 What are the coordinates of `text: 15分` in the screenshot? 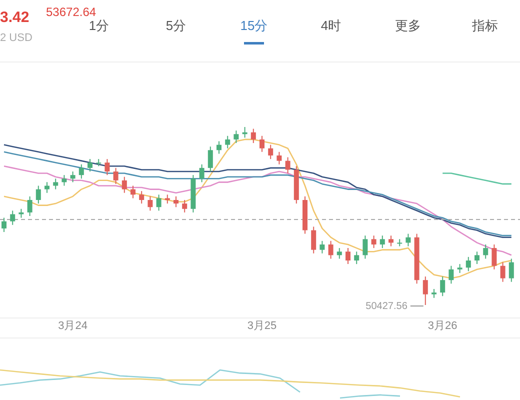 It's located at (254, 25).